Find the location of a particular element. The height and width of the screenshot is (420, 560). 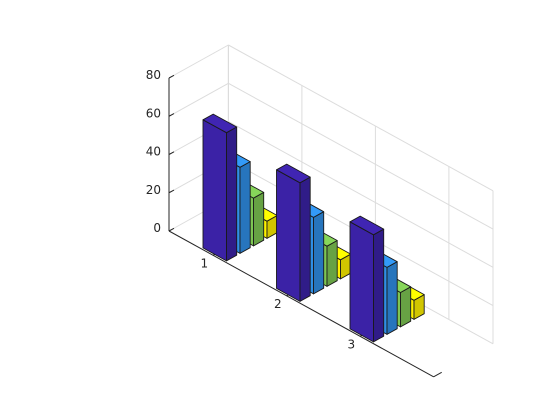

group-tick-label: 1 is located at coordinates (204, 263).